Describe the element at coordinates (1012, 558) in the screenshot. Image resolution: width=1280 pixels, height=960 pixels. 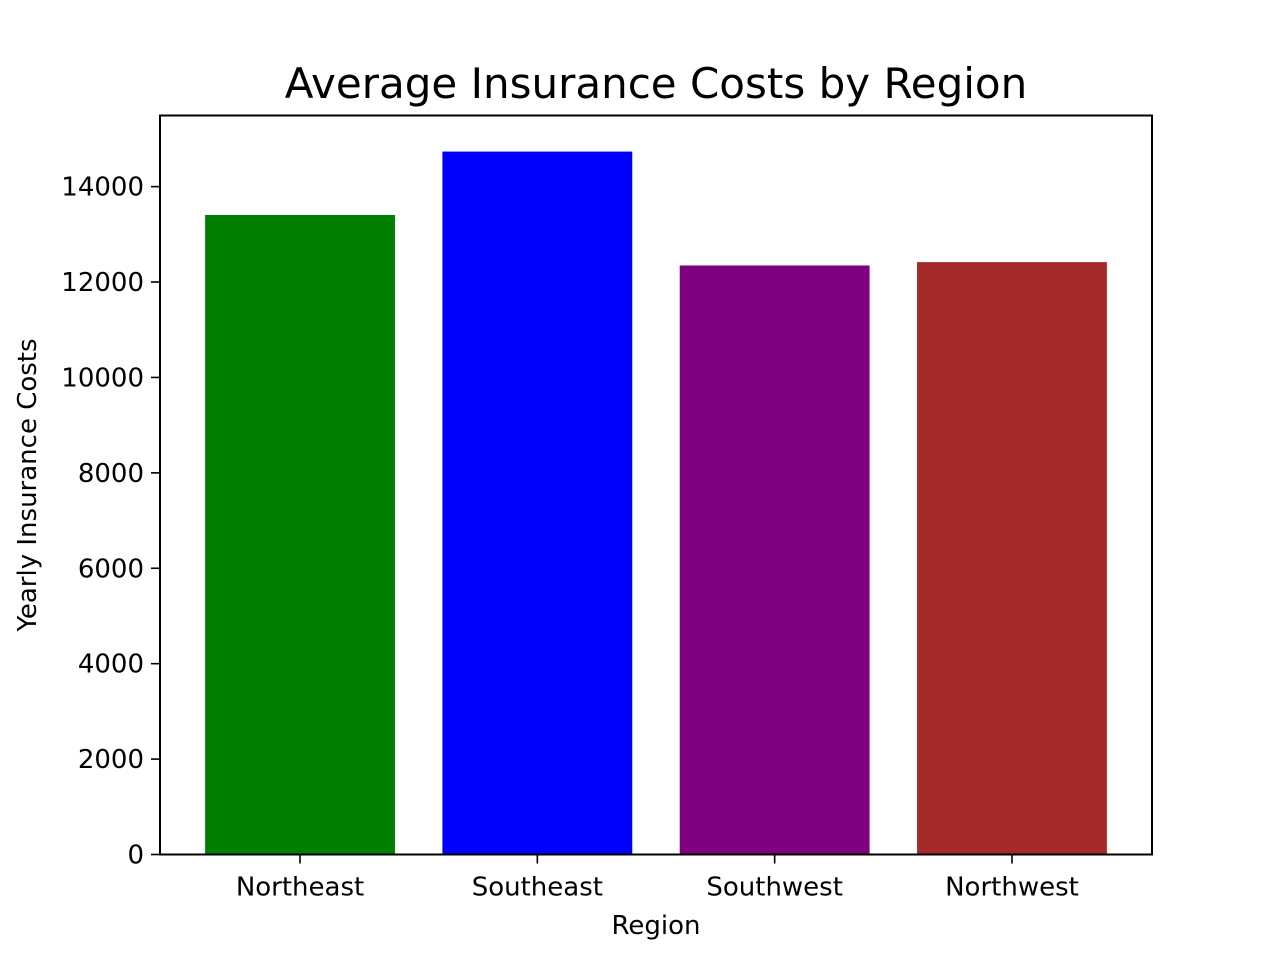
I see `bar-northwest` at that location.